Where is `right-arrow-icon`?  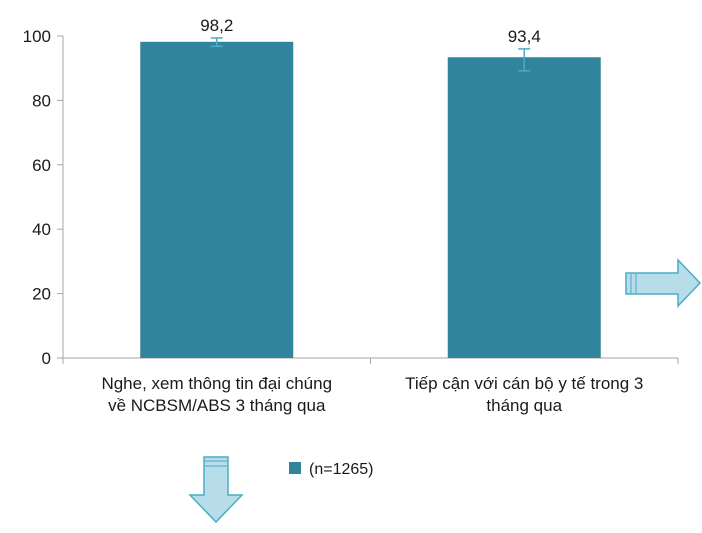 right-arrow-icon is located at coordinates (663, 283).